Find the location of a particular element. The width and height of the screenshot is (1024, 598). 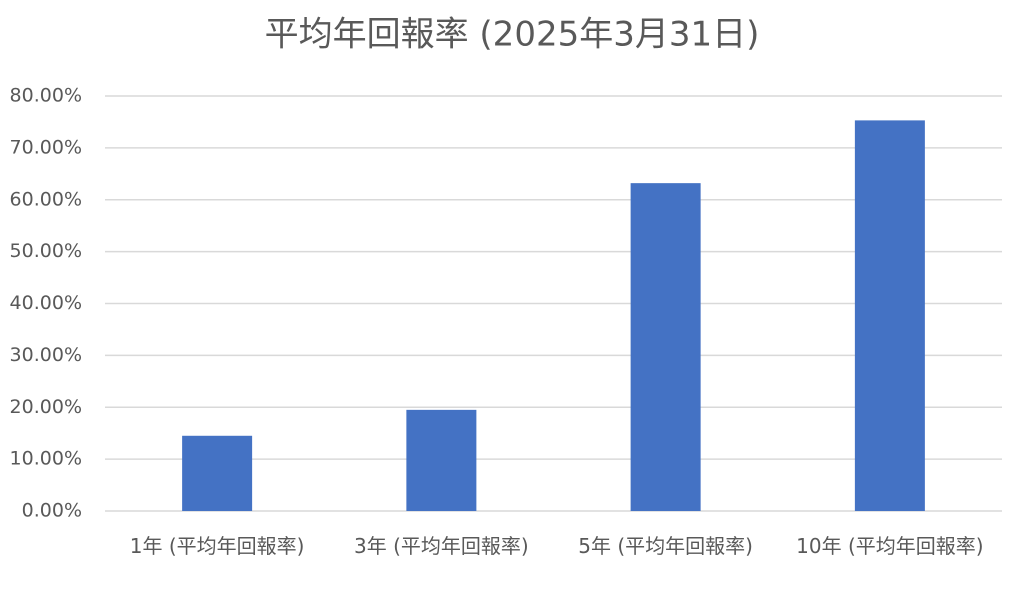

y-tick-label: 60.00% is located at coordinates (46, 199).